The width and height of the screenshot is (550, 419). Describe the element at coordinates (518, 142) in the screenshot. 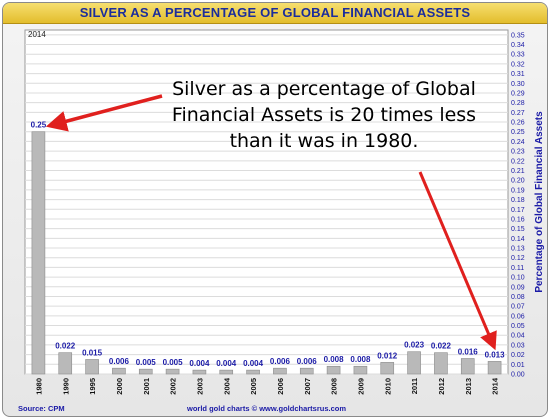

I see `y-tick-label: 0.24` at that location.